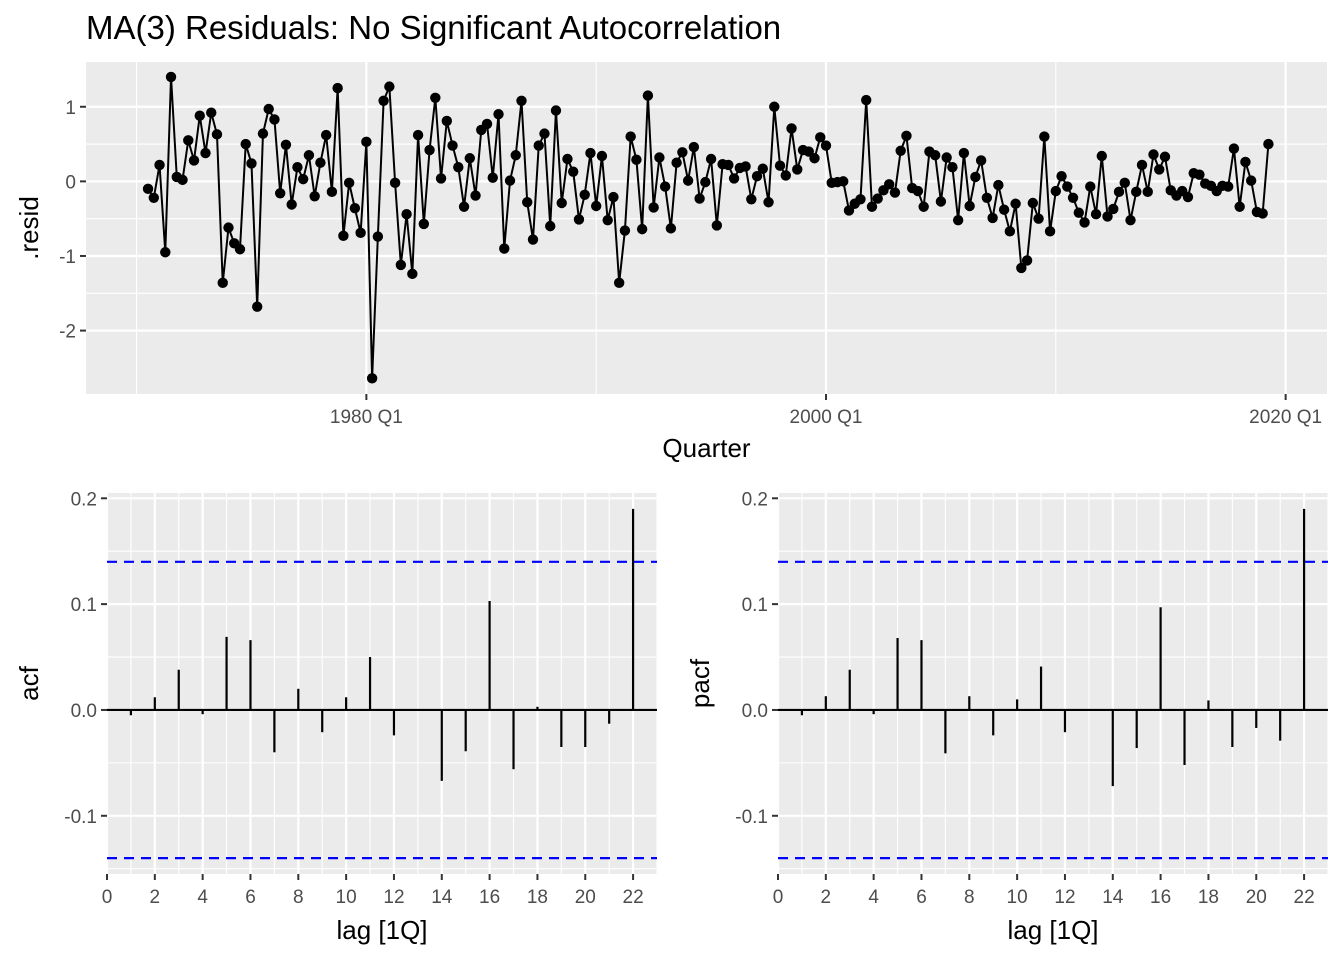 This screenshot has width=1344, height=960. Describe the element at coordinates (70, 182) in the screenshot. I see `y-tick-label: 0` at that location.